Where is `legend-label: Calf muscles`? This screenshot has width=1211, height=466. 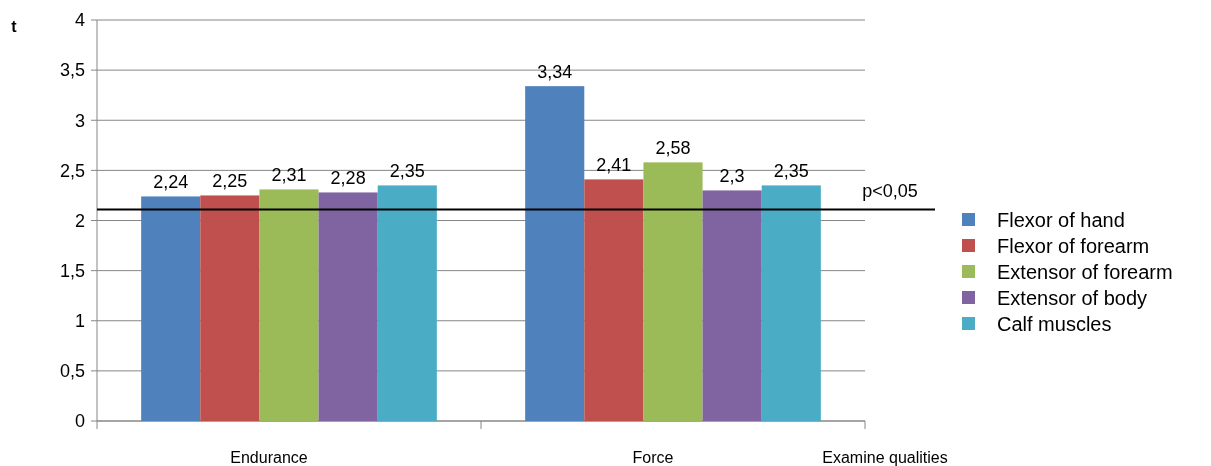 legend-label: Calf muscles is located at coordinates (1054, 324).